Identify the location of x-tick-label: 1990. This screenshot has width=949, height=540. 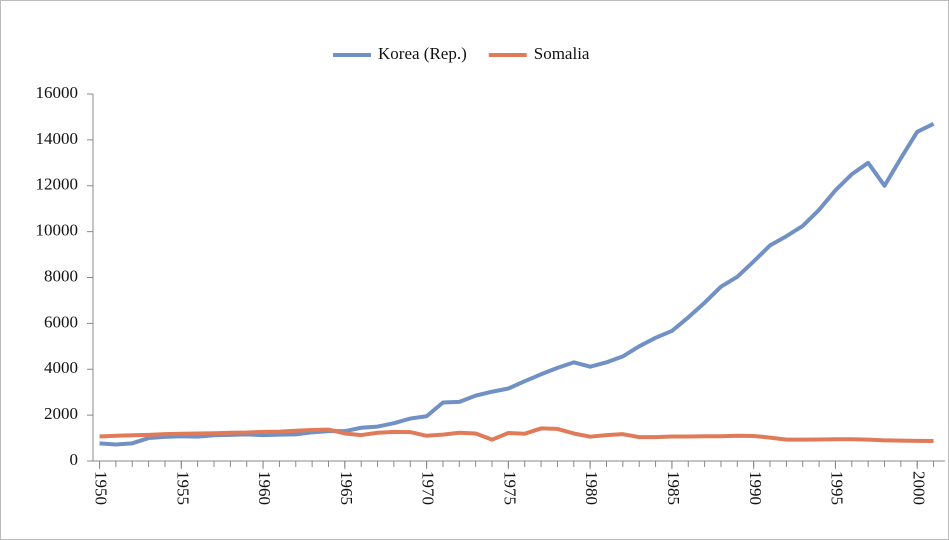
(755, 488).